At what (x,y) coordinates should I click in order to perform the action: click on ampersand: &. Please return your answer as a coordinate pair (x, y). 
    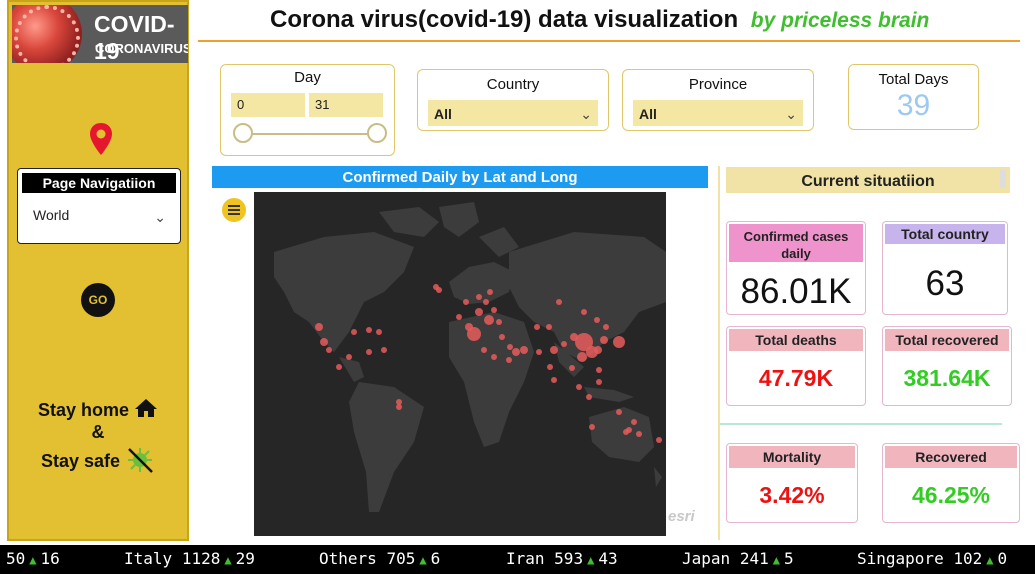
    Looking at the image, I should click on (98, 432).